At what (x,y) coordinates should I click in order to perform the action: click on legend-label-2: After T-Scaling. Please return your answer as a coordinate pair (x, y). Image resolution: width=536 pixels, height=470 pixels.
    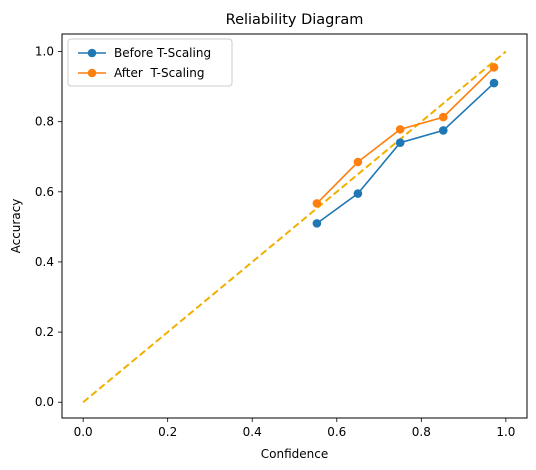
    Looking at the image, I should click on (159, 73).